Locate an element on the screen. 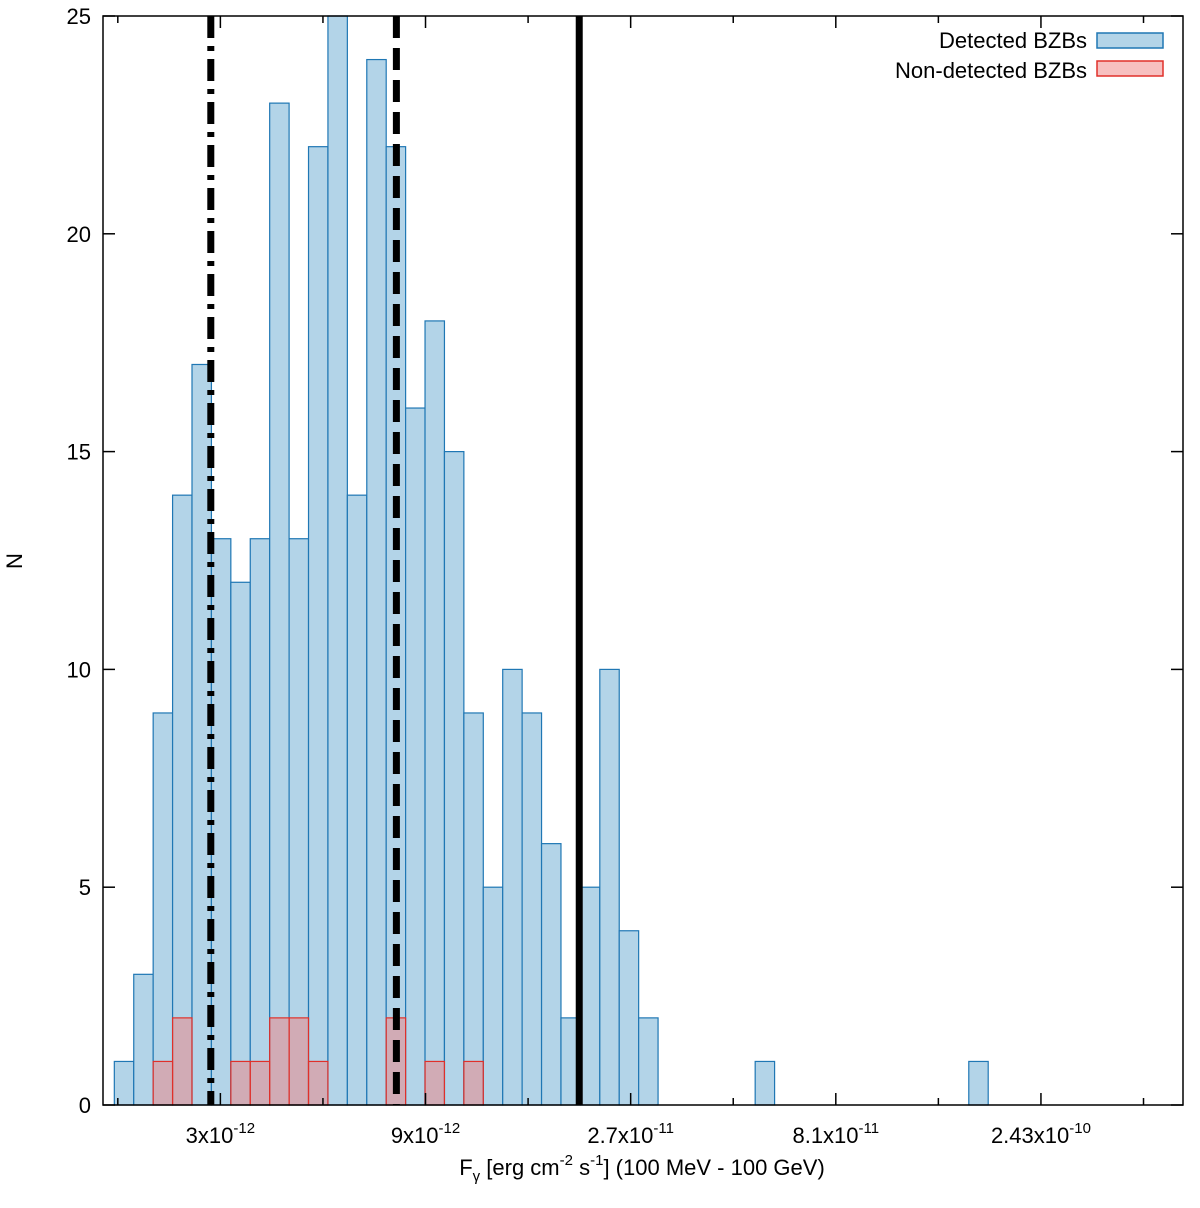 This screenshot has width=1200, height=1208. x-tick-label: 2.7x10⁻¹¹ is located at coordinates (630, 1134).